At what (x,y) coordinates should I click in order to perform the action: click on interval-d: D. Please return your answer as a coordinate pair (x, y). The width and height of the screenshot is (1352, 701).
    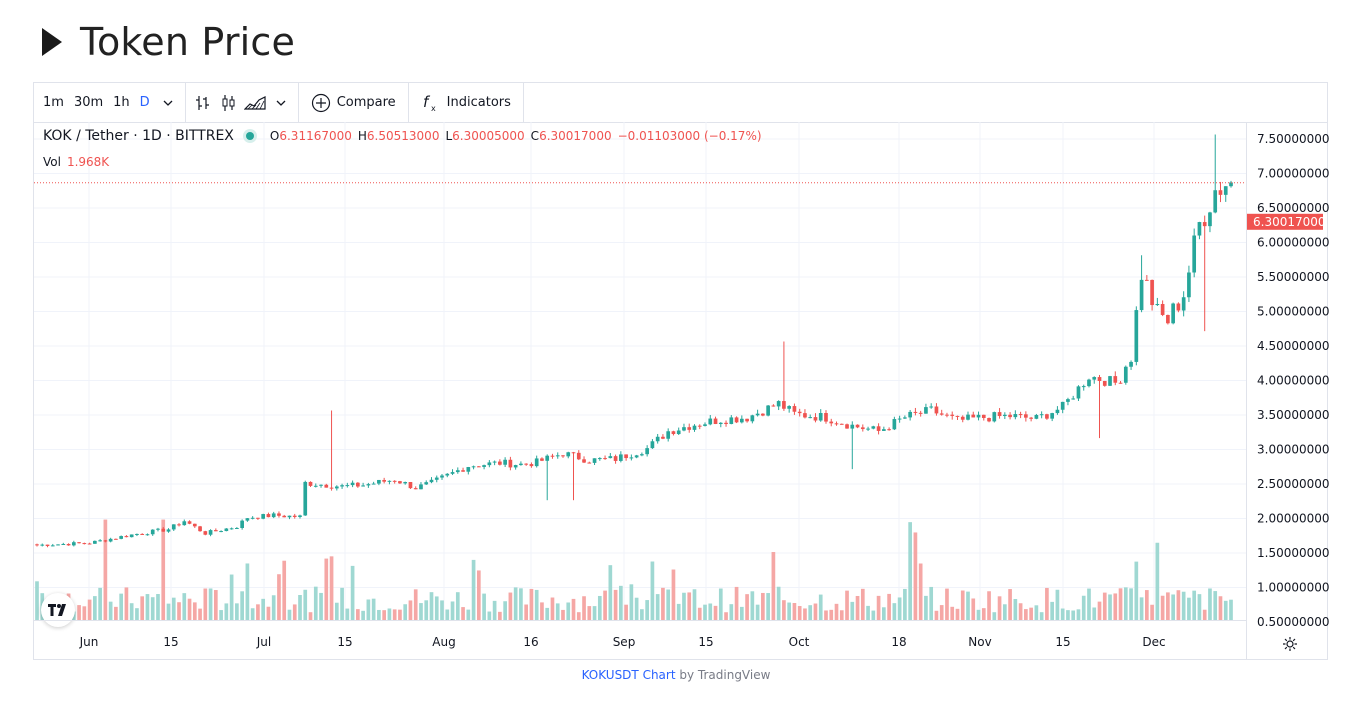
    Looking at the image, I should click on (144, 102).